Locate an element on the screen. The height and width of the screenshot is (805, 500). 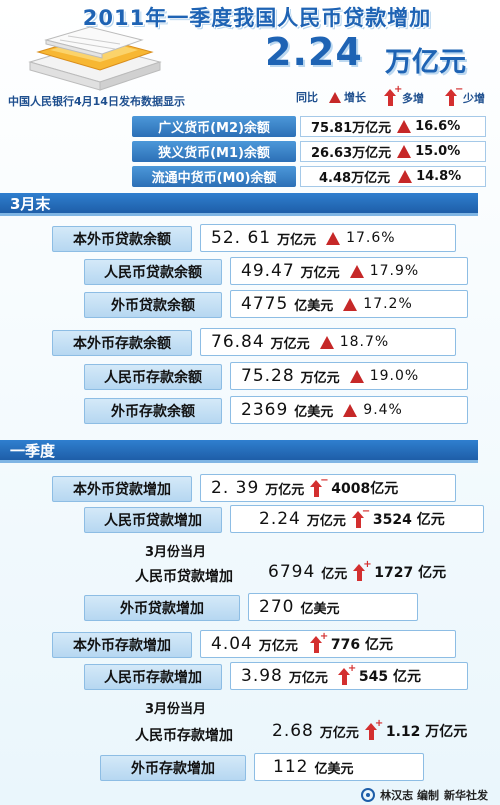
m0-value: 4.48万亿元 is located at coordinates (355, 178).